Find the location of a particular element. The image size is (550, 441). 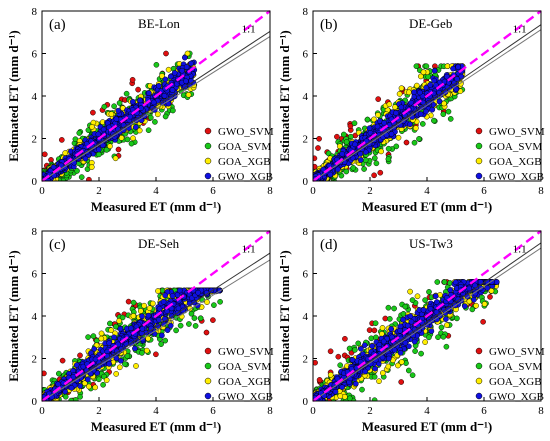

regression-line is located at coordinates (156, 108).